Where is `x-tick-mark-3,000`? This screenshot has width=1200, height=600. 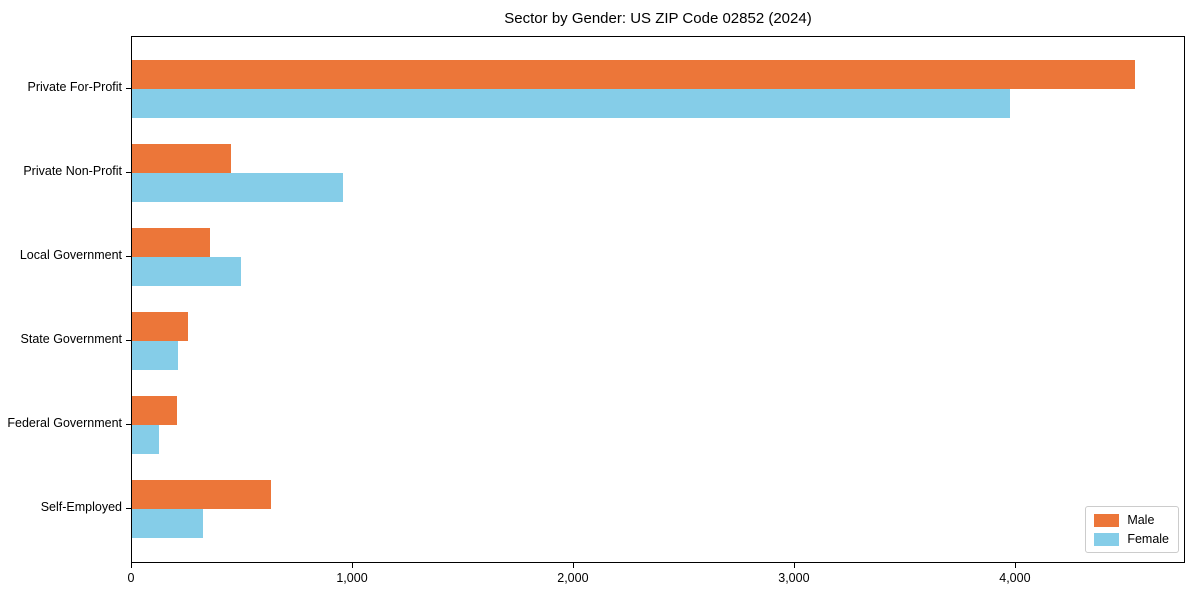
x-tick-mark-3,000 is located at coordinates (794, 565).